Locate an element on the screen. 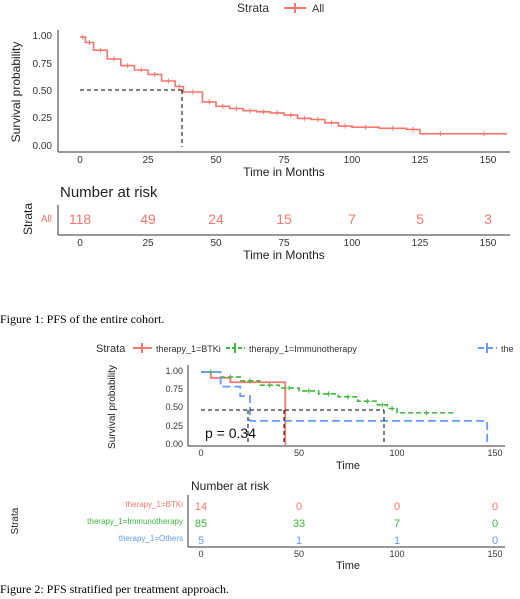 The image size is (520, 599). risk-value: 3 is located at coordinates (488, 219).